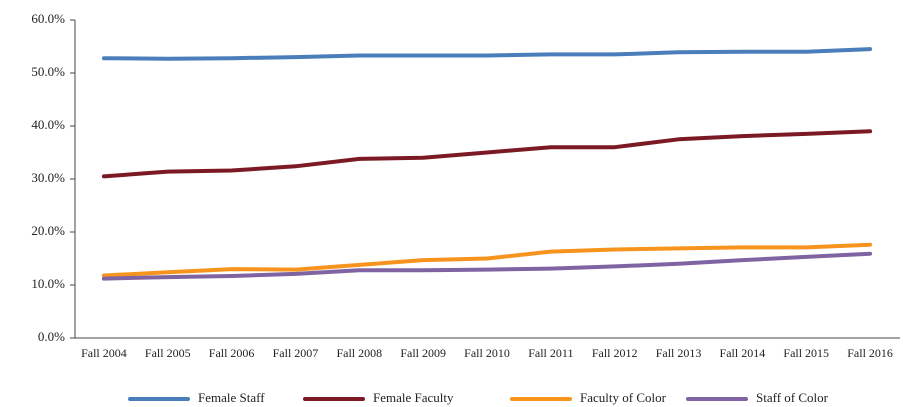  I want to click on legend-label: Faculty of Color, so click(623, 397).